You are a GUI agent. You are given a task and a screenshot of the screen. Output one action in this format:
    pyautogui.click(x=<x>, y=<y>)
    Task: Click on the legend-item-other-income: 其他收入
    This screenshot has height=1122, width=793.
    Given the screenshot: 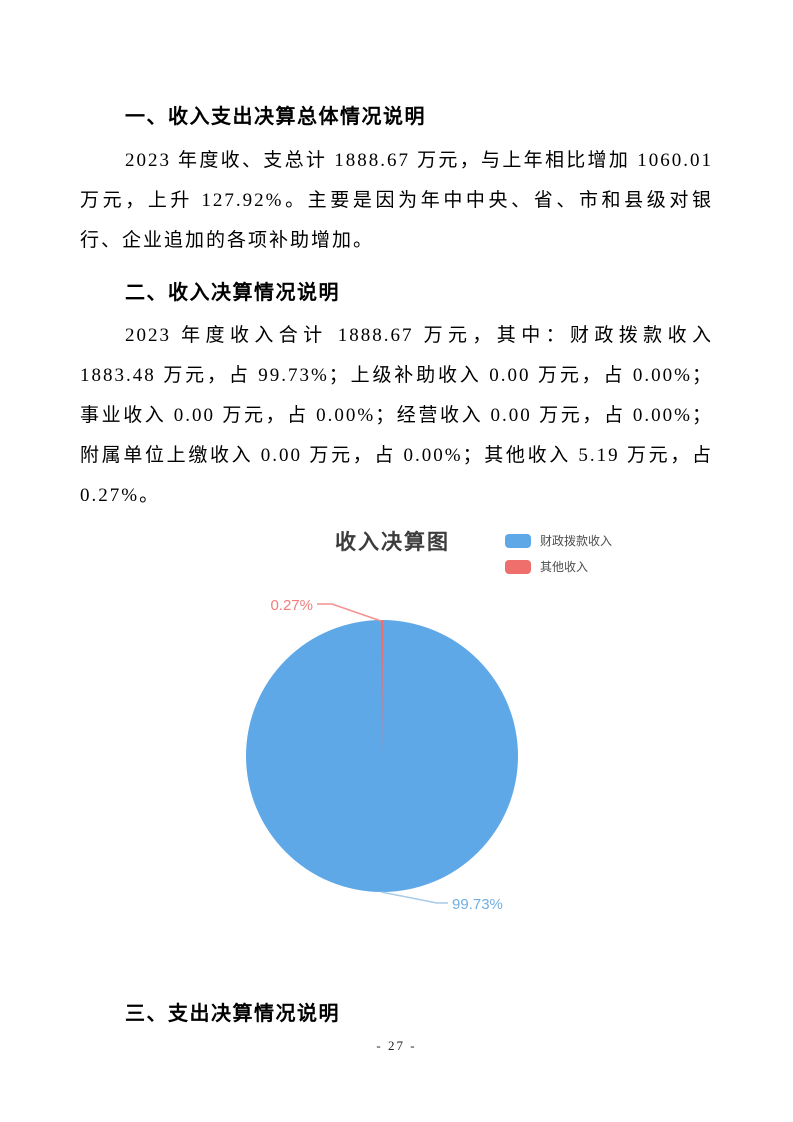 What is the action you would take?
    pyautogui.click(x=558, y=566)
    